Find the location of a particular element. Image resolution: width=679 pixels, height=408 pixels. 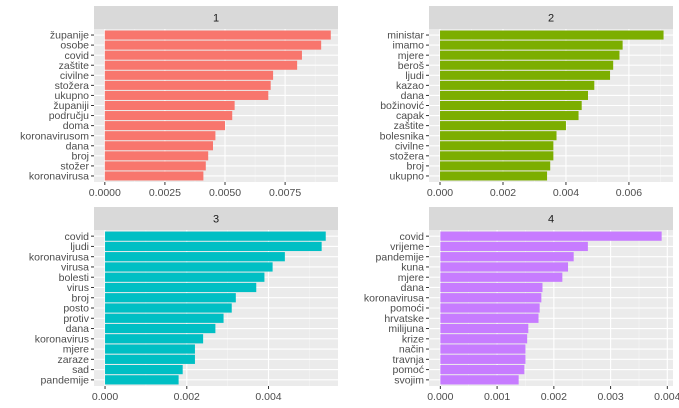

category-label: covid is located at coordinates (76, 237).